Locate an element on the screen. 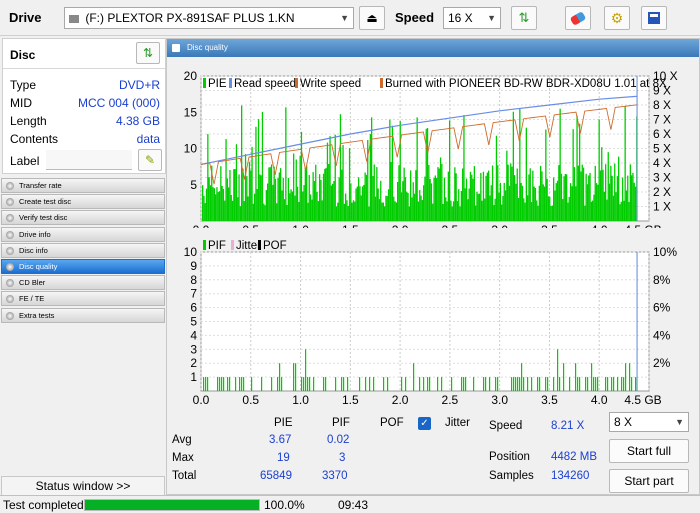 This screenshot has height=513, width=700. disc-length-value: 4.38 GB is located at coordinates (137, 121).